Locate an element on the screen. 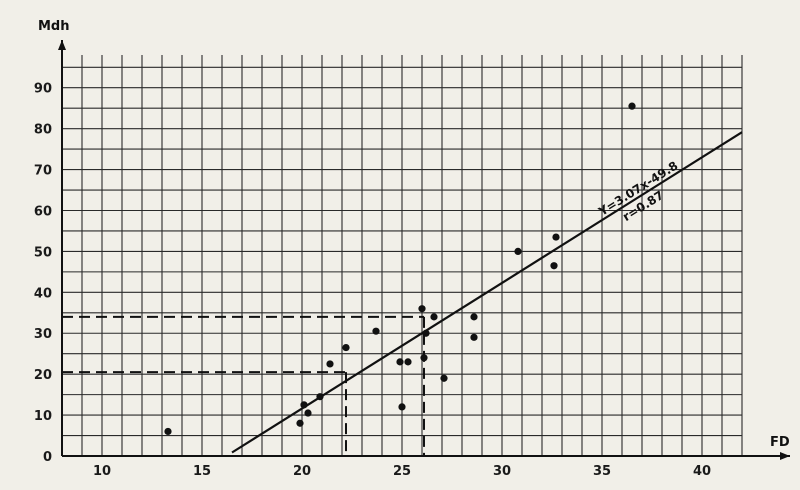 Image resolution: width=800 pixels, height=490 pixels. y-axis-arrow is located at coordinates (62, 45).